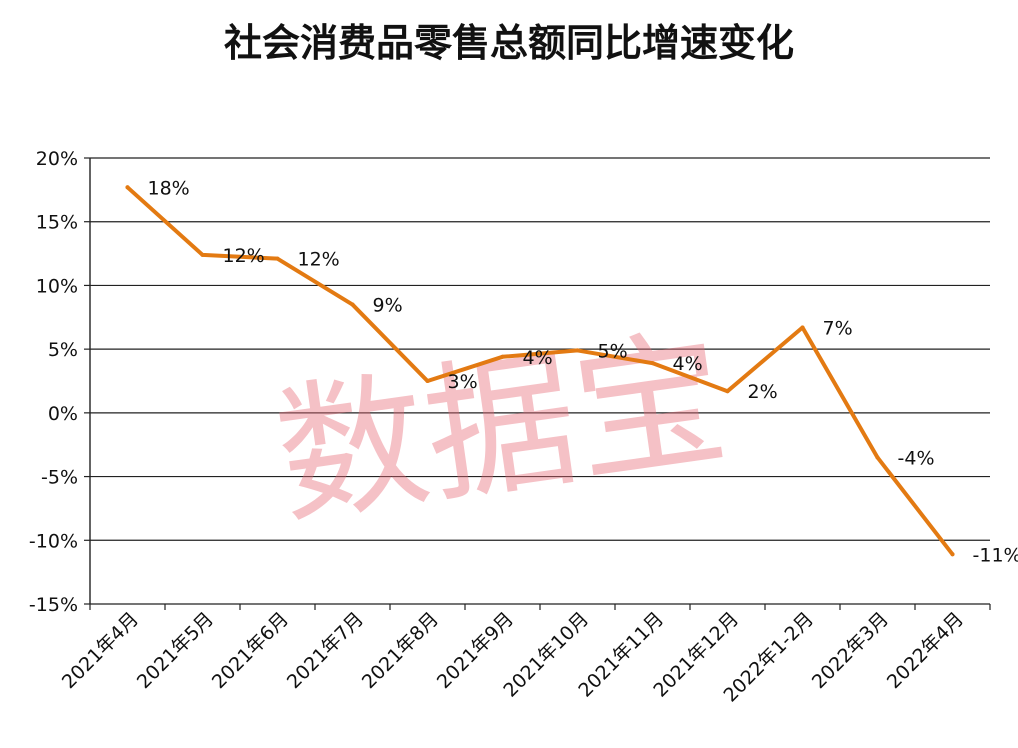 The width and height of the screenshot is (1018, 748). Describe the element at coordinates (250, 650) in the screenshot. I see `x-tick-label: 2021年6月` at that location.